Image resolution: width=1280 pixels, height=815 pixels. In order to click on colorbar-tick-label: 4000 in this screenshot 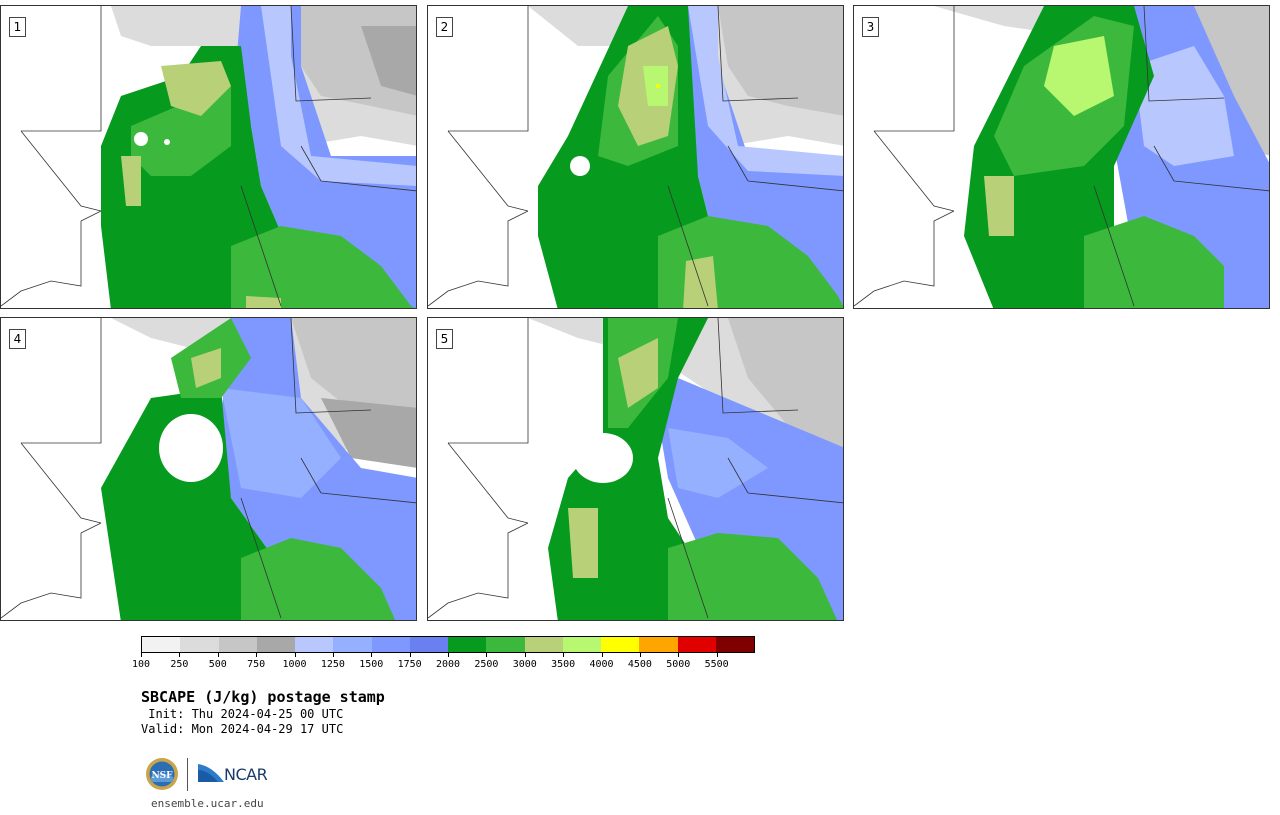, I will do `click(601, 664)`.